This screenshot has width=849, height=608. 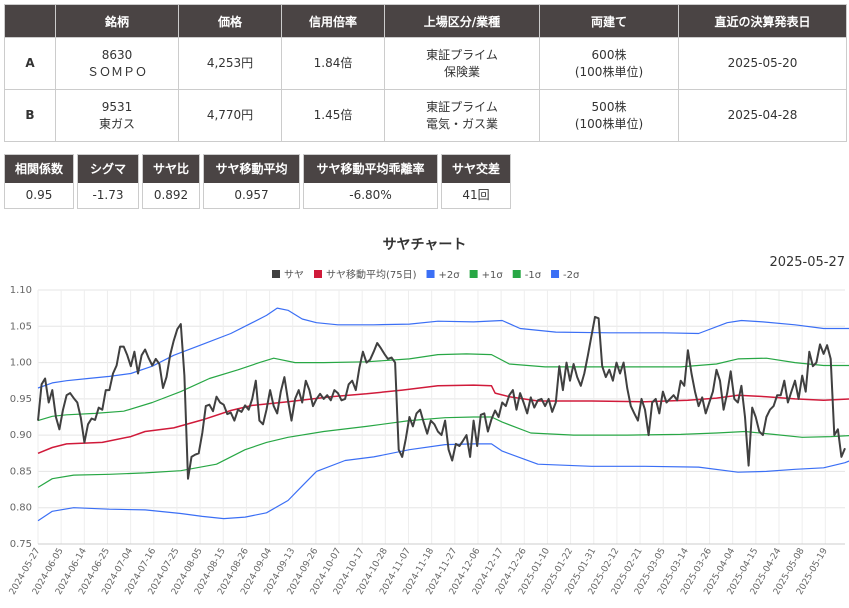 I want to click on stat-spread-ratio: サヤ比 0.892, so click(x=171, y=181).